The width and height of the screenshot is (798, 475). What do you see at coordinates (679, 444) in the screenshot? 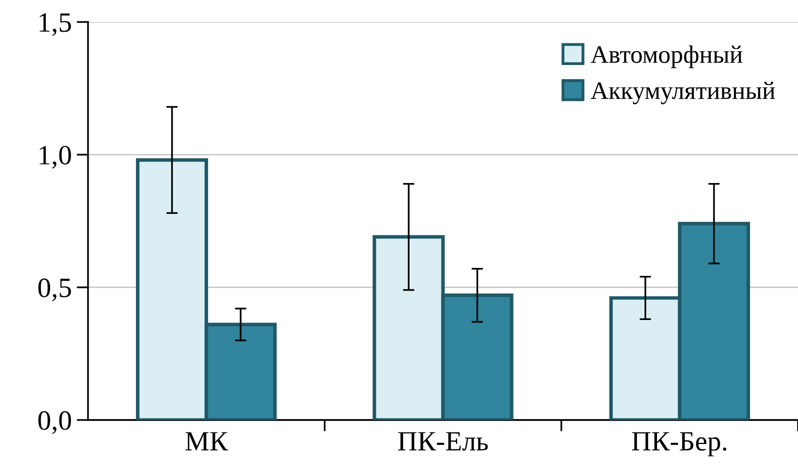
I see `x-tick-label: ПК-Бер.` at bounding box center [679, 444].